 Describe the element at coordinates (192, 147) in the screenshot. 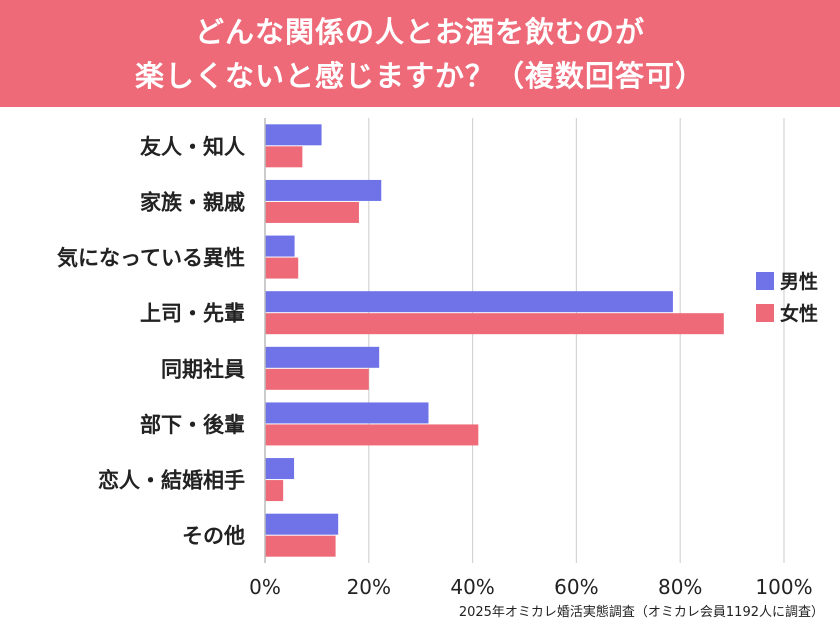

I see `category-label: 友人・知人` at that location.